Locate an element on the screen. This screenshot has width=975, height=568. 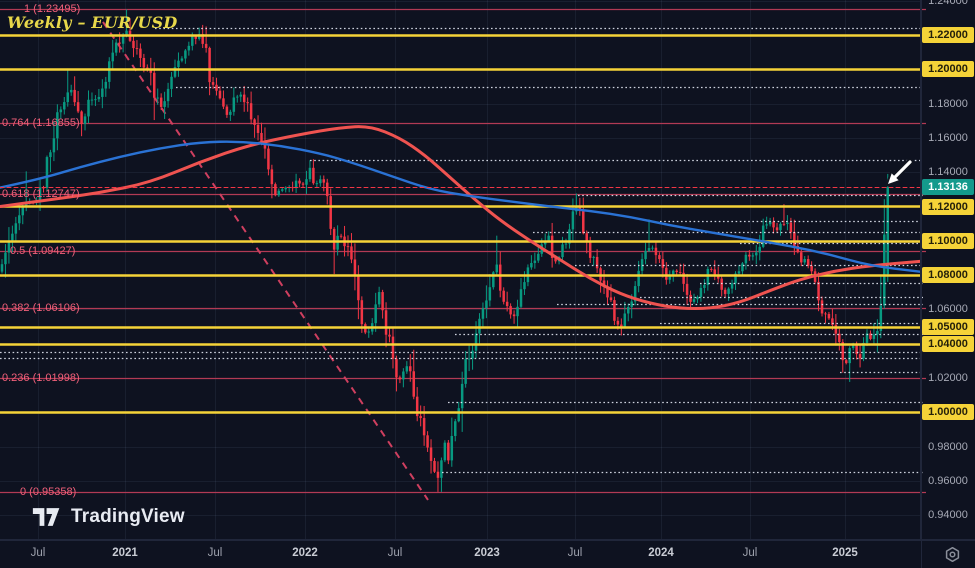
price-tick: 1.22000 is located at coordinates (948, 35).